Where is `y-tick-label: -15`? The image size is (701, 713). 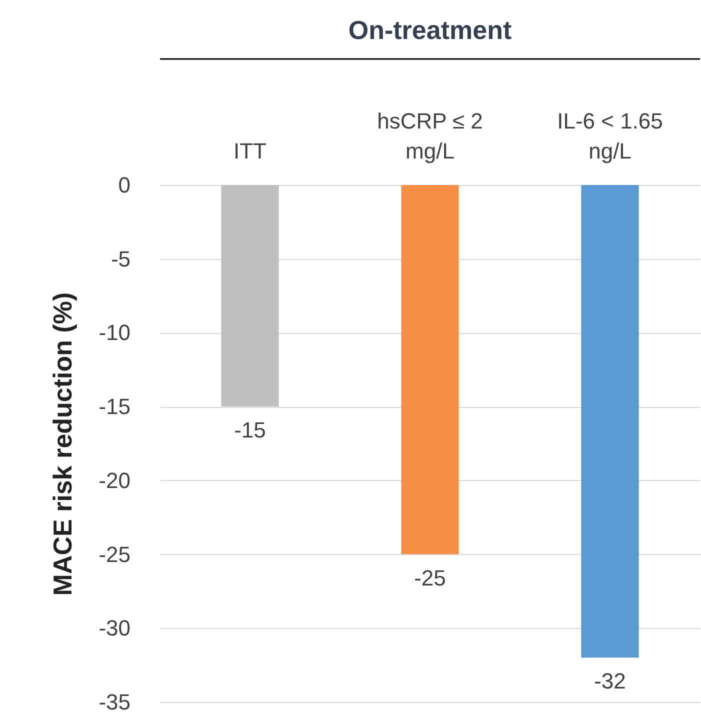
y-tick-label: -15 is located at coordinates (114, 407).